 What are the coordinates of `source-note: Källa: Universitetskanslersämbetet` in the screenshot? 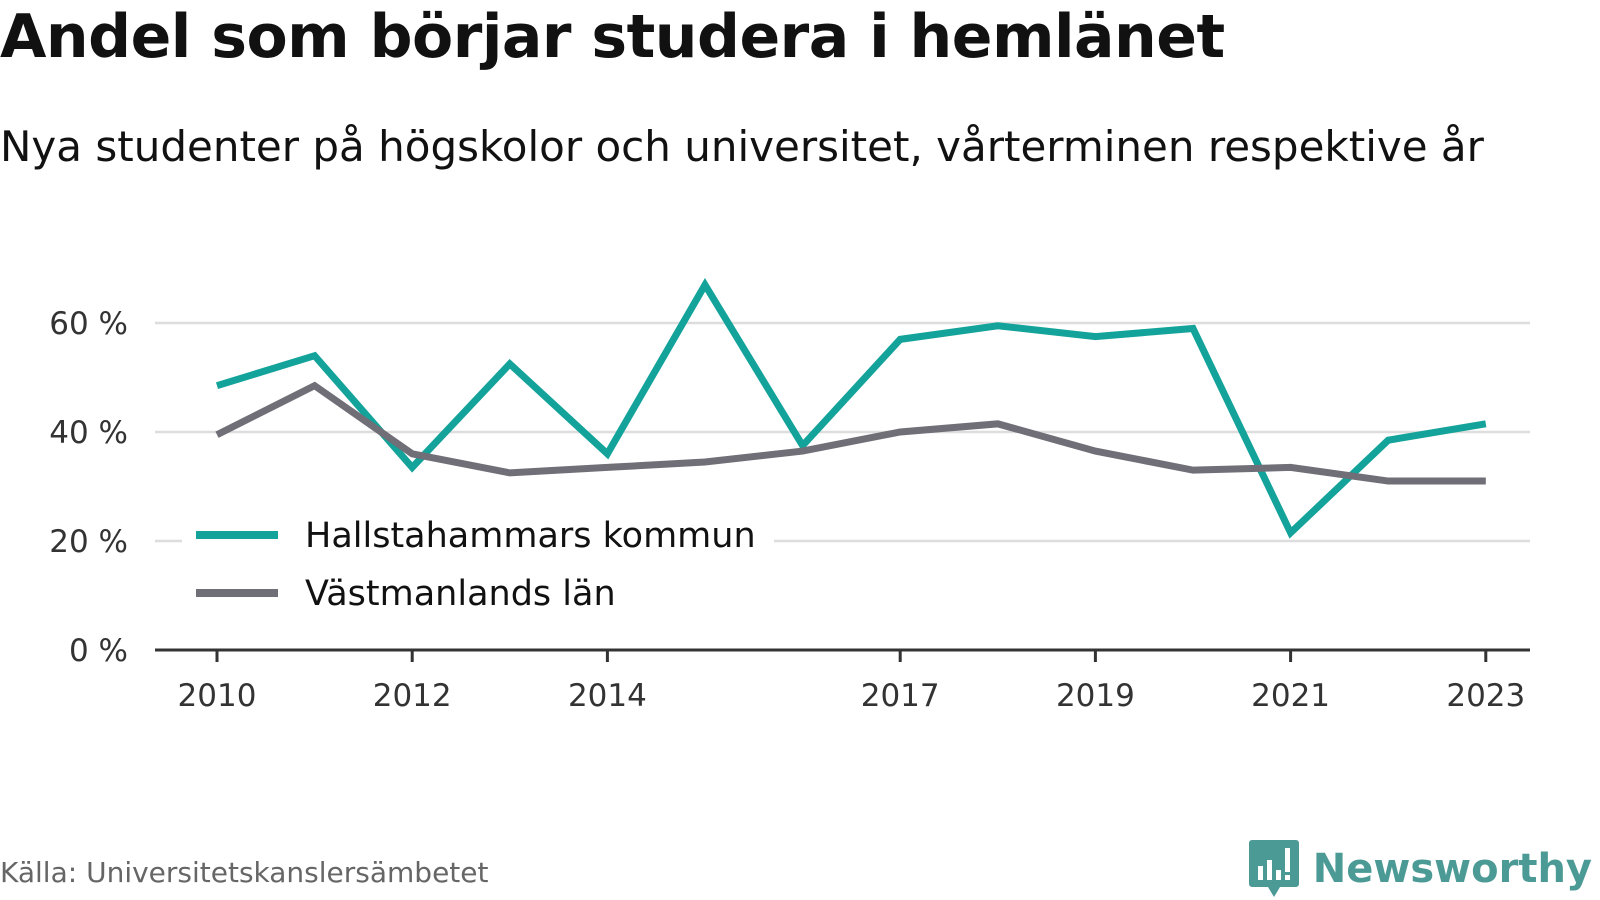 It's located at (244, 872).